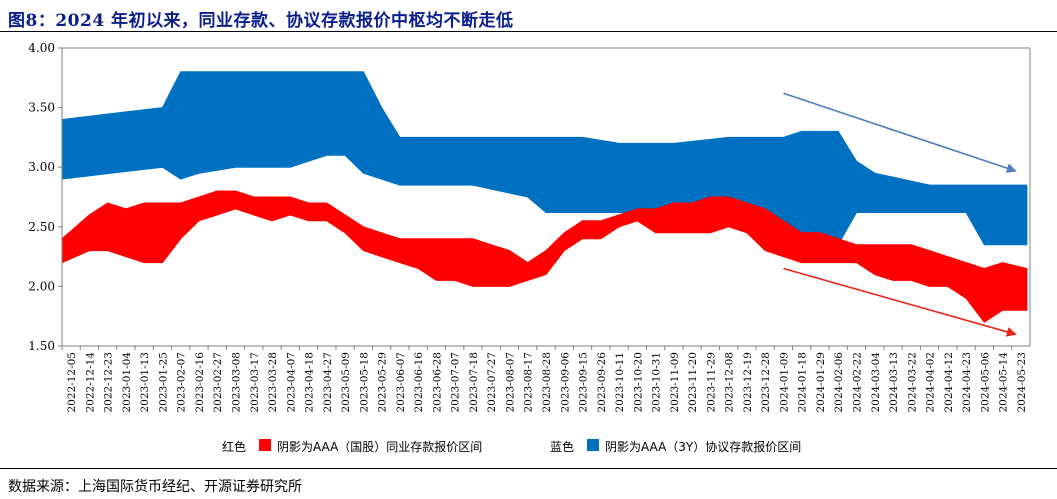 The image size is (1057, 499). What do you see at coordinates (383, 382) in the screenshot?
I see `x-tick-label: 2023-05-29` at bounding box center [383, 382].